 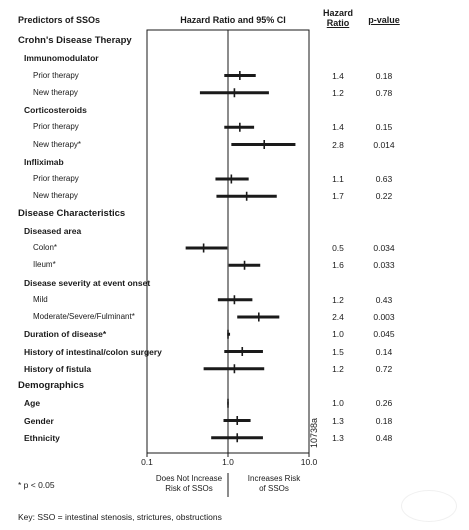 I want to click on p-value: 0.14, so click(x=384, y=351).